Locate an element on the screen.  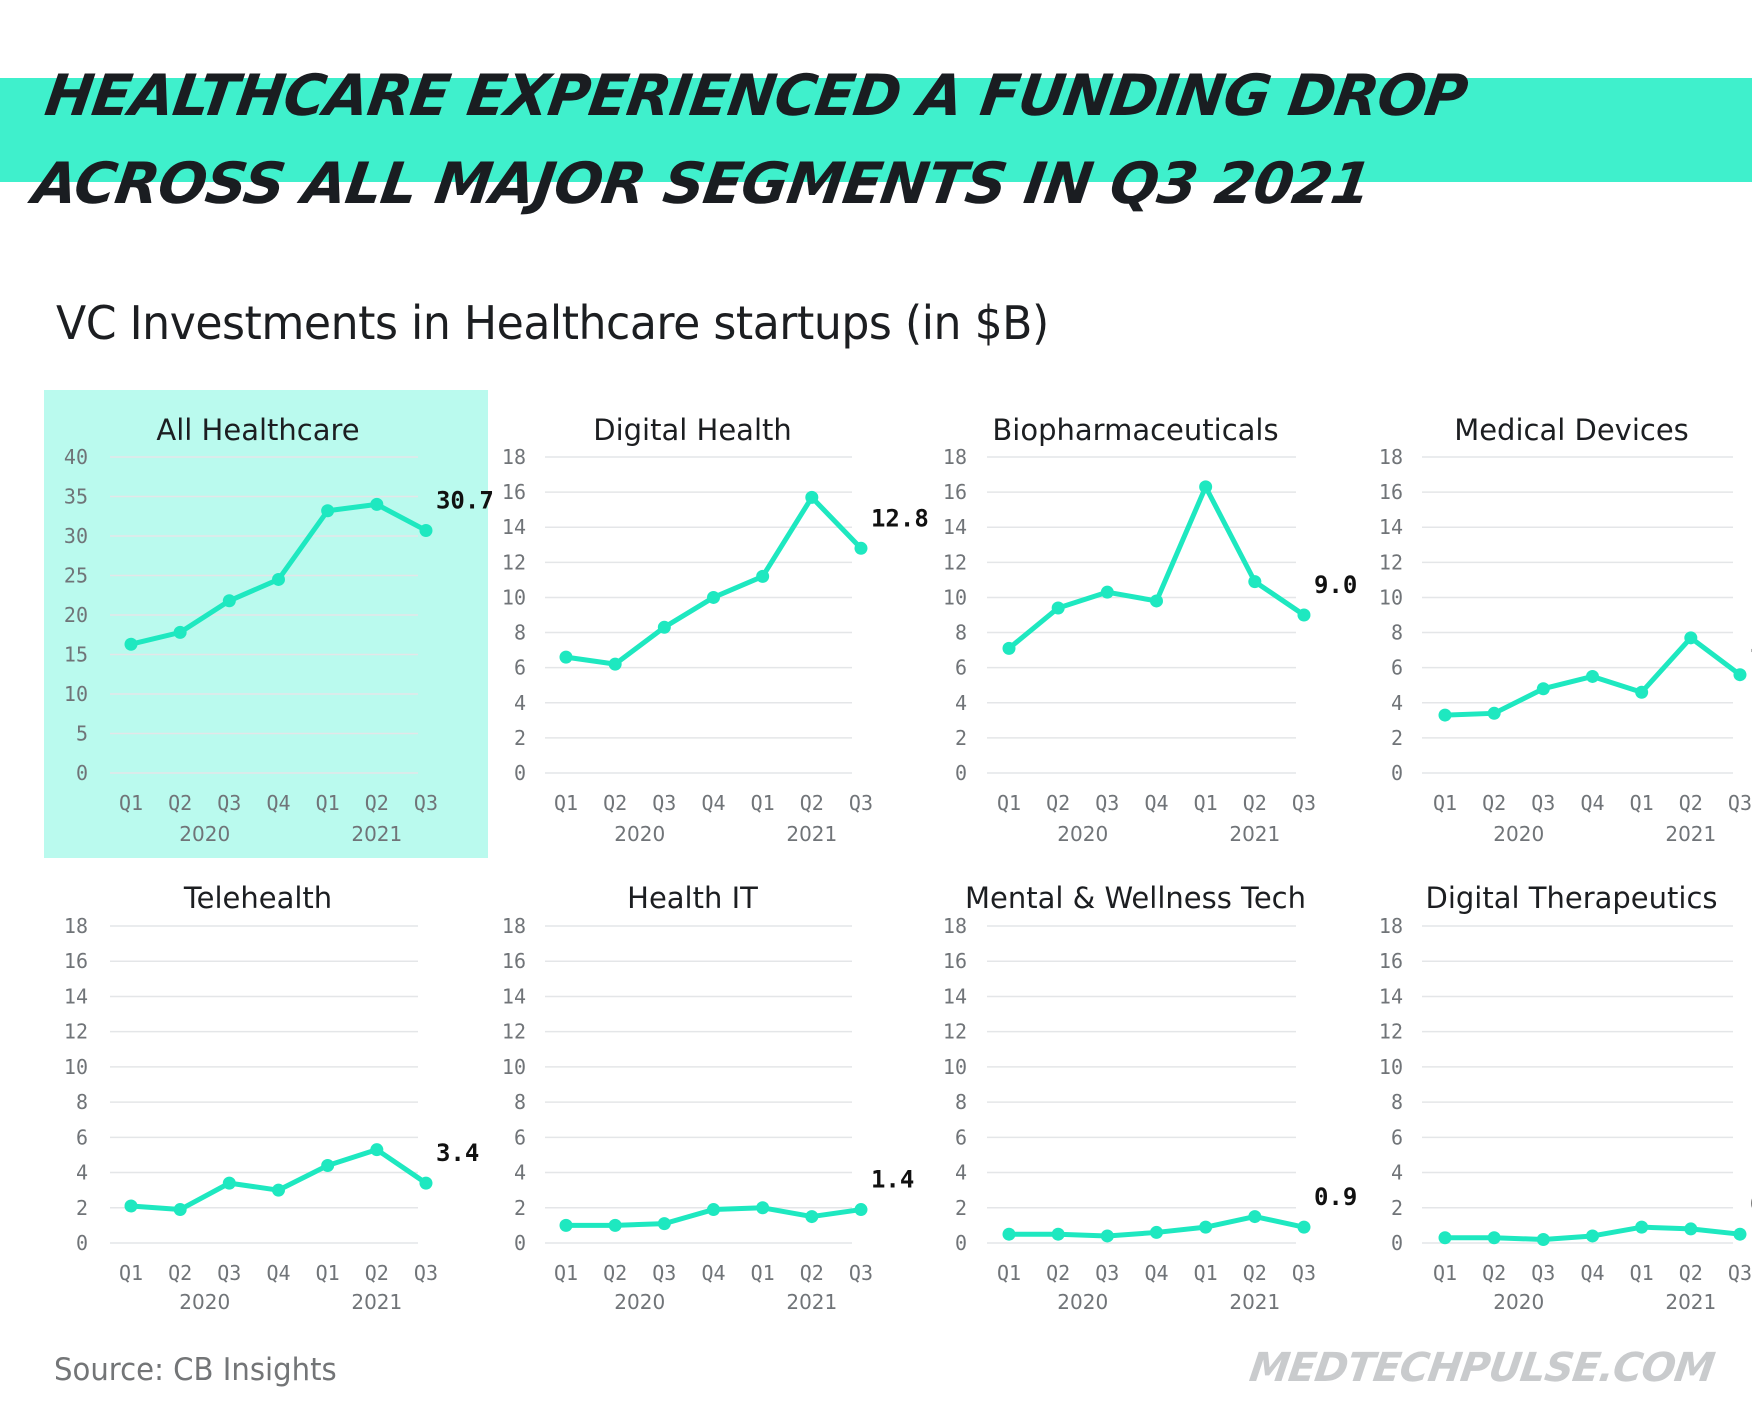
series-line is located at coordinates (713, 580).